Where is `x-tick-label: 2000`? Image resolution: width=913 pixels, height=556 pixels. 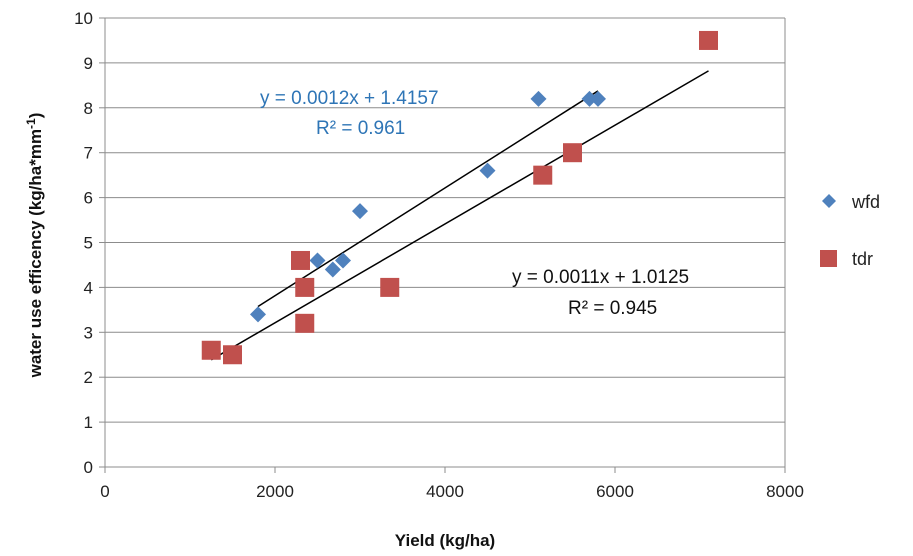 x-tick-label: 2000 is located at coordinates (275, 491).